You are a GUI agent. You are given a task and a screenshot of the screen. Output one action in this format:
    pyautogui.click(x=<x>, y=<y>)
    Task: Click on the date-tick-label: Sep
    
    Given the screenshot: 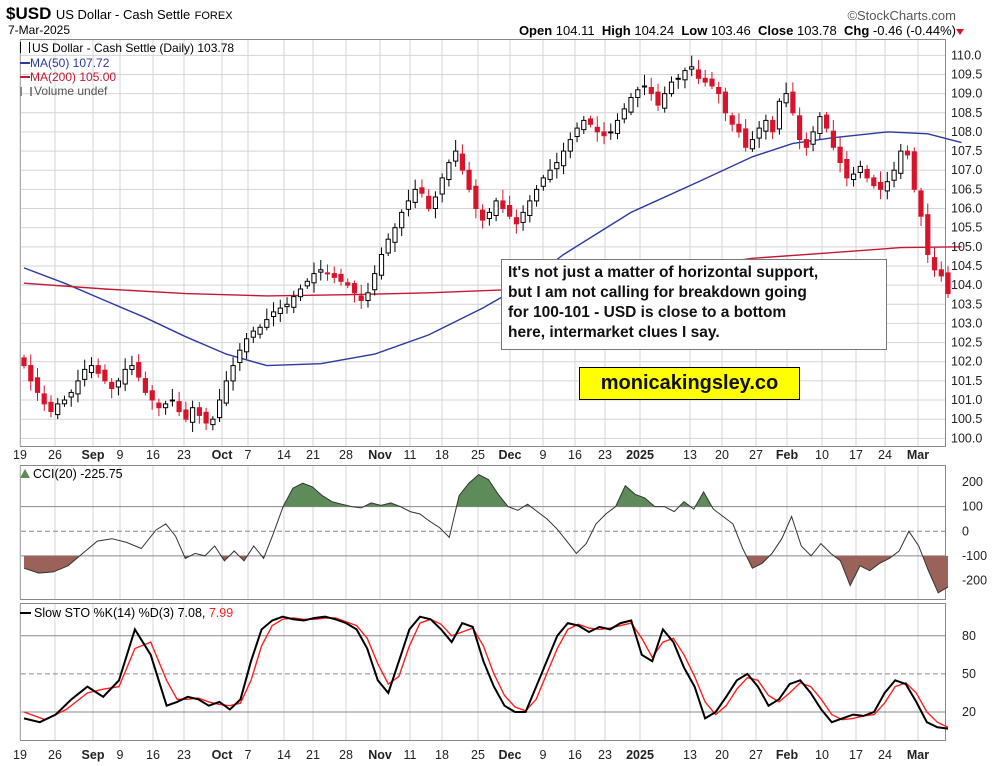 What is the action you would take?
    pyautogui.click(x=93, y=455)
    